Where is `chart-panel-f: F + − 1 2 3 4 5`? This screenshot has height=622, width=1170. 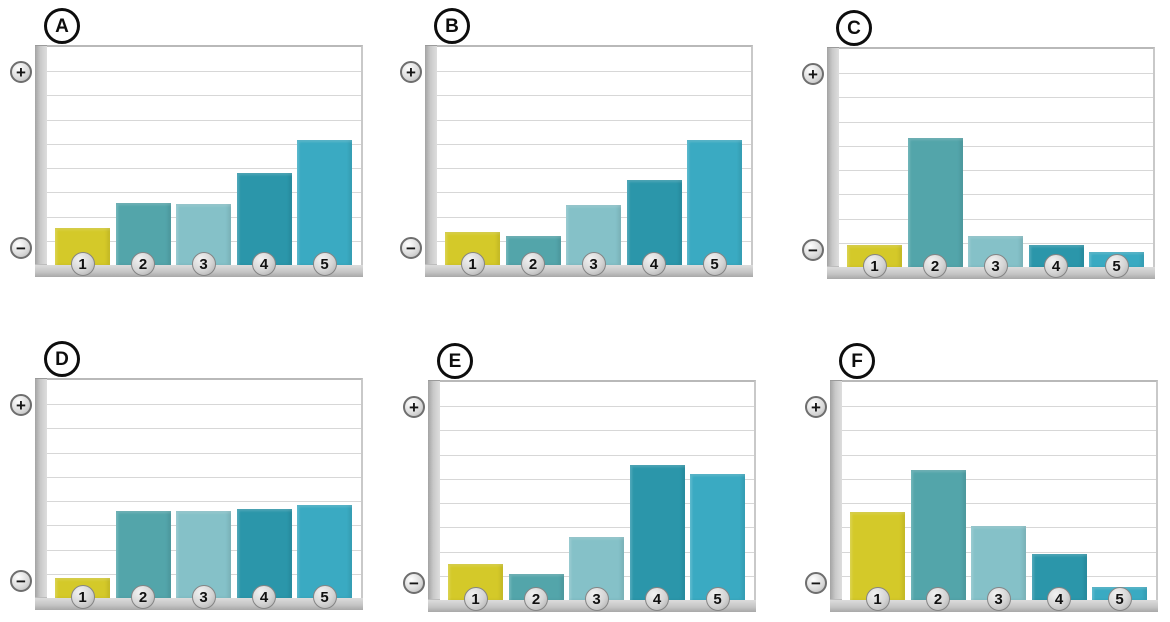
chart-panel-f: F + − 1 2 3 4 5 is located at coordinates (981, 477).